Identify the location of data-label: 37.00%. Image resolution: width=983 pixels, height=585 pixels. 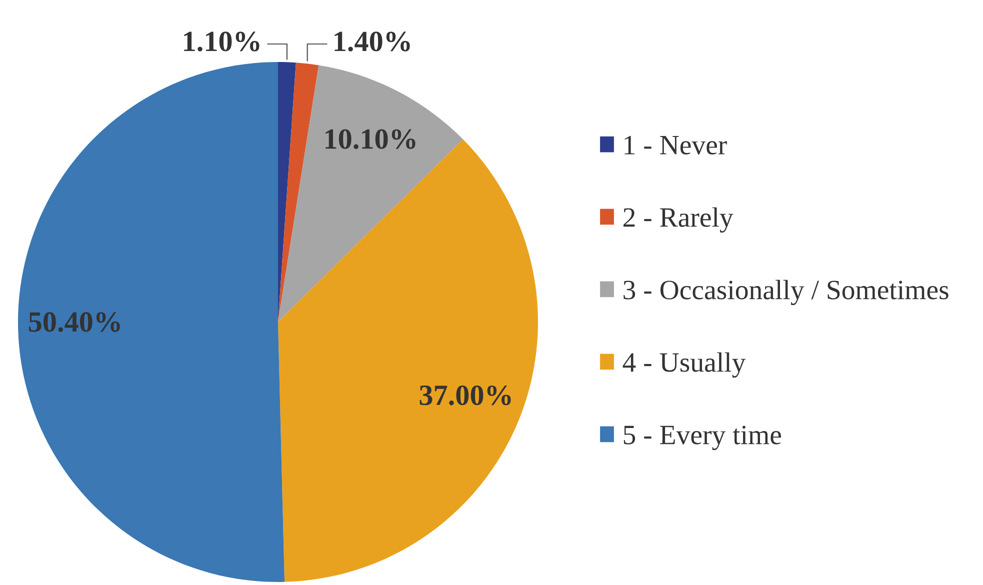
(465, 395).